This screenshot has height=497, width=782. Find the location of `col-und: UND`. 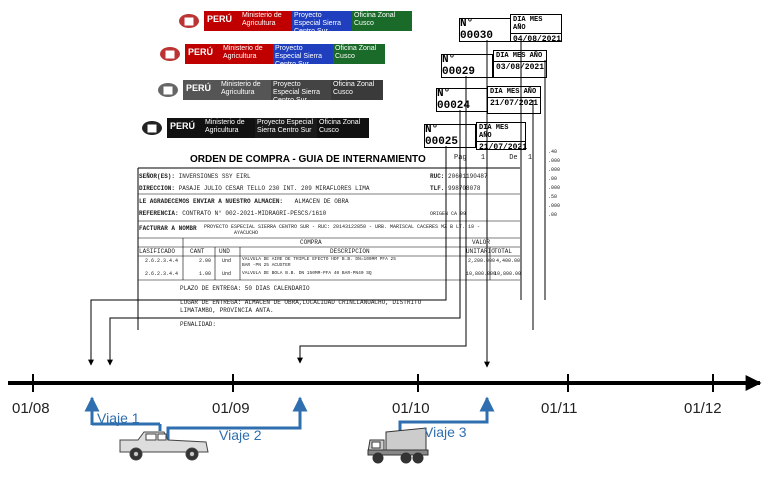

col-und: UND is located at coordinates (224, 251).